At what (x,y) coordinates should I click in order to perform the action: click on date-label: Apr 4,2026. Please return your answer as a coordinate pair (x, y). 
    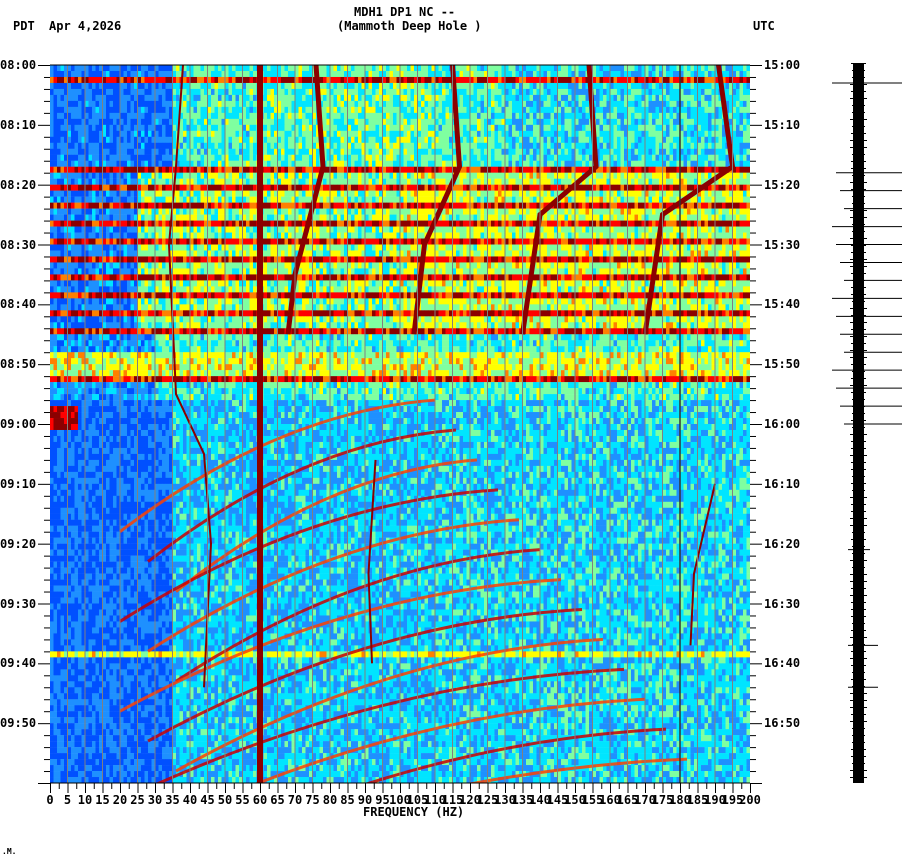
    Looking at the image, I should click on (85, 26).